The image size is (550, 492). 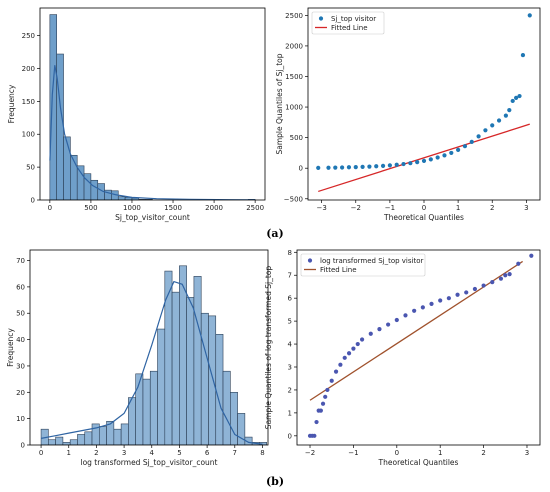 What do you see at coordinates (20, 287) in the screenshot?
I see `y-tick-label: 60` at bounding box center [20, 287].